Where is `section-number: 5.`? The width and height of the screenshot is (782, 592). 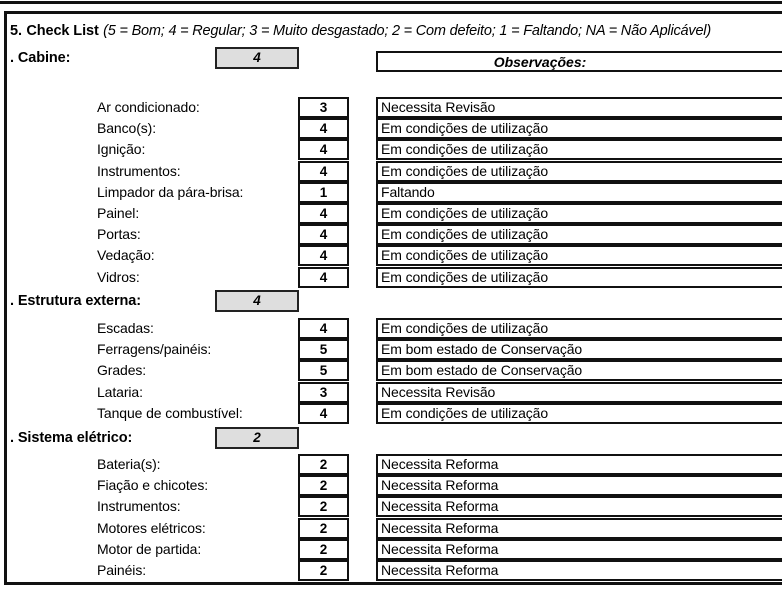
section-number: 5. is located at coordinates (16, 31).